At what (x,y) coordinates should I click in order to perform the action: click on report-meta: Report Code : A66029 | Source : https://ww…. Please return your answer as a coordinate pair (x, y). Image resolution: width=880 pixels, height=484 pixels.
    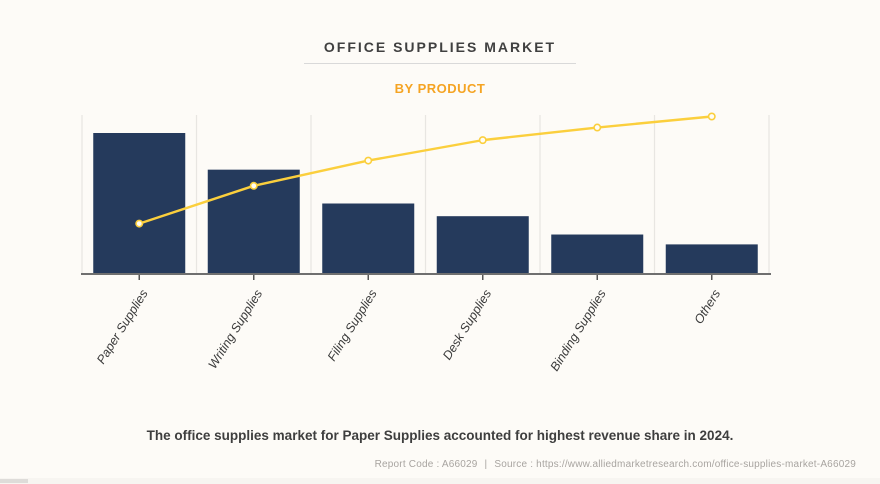
    Looking at the image, I should click on (615, 464).